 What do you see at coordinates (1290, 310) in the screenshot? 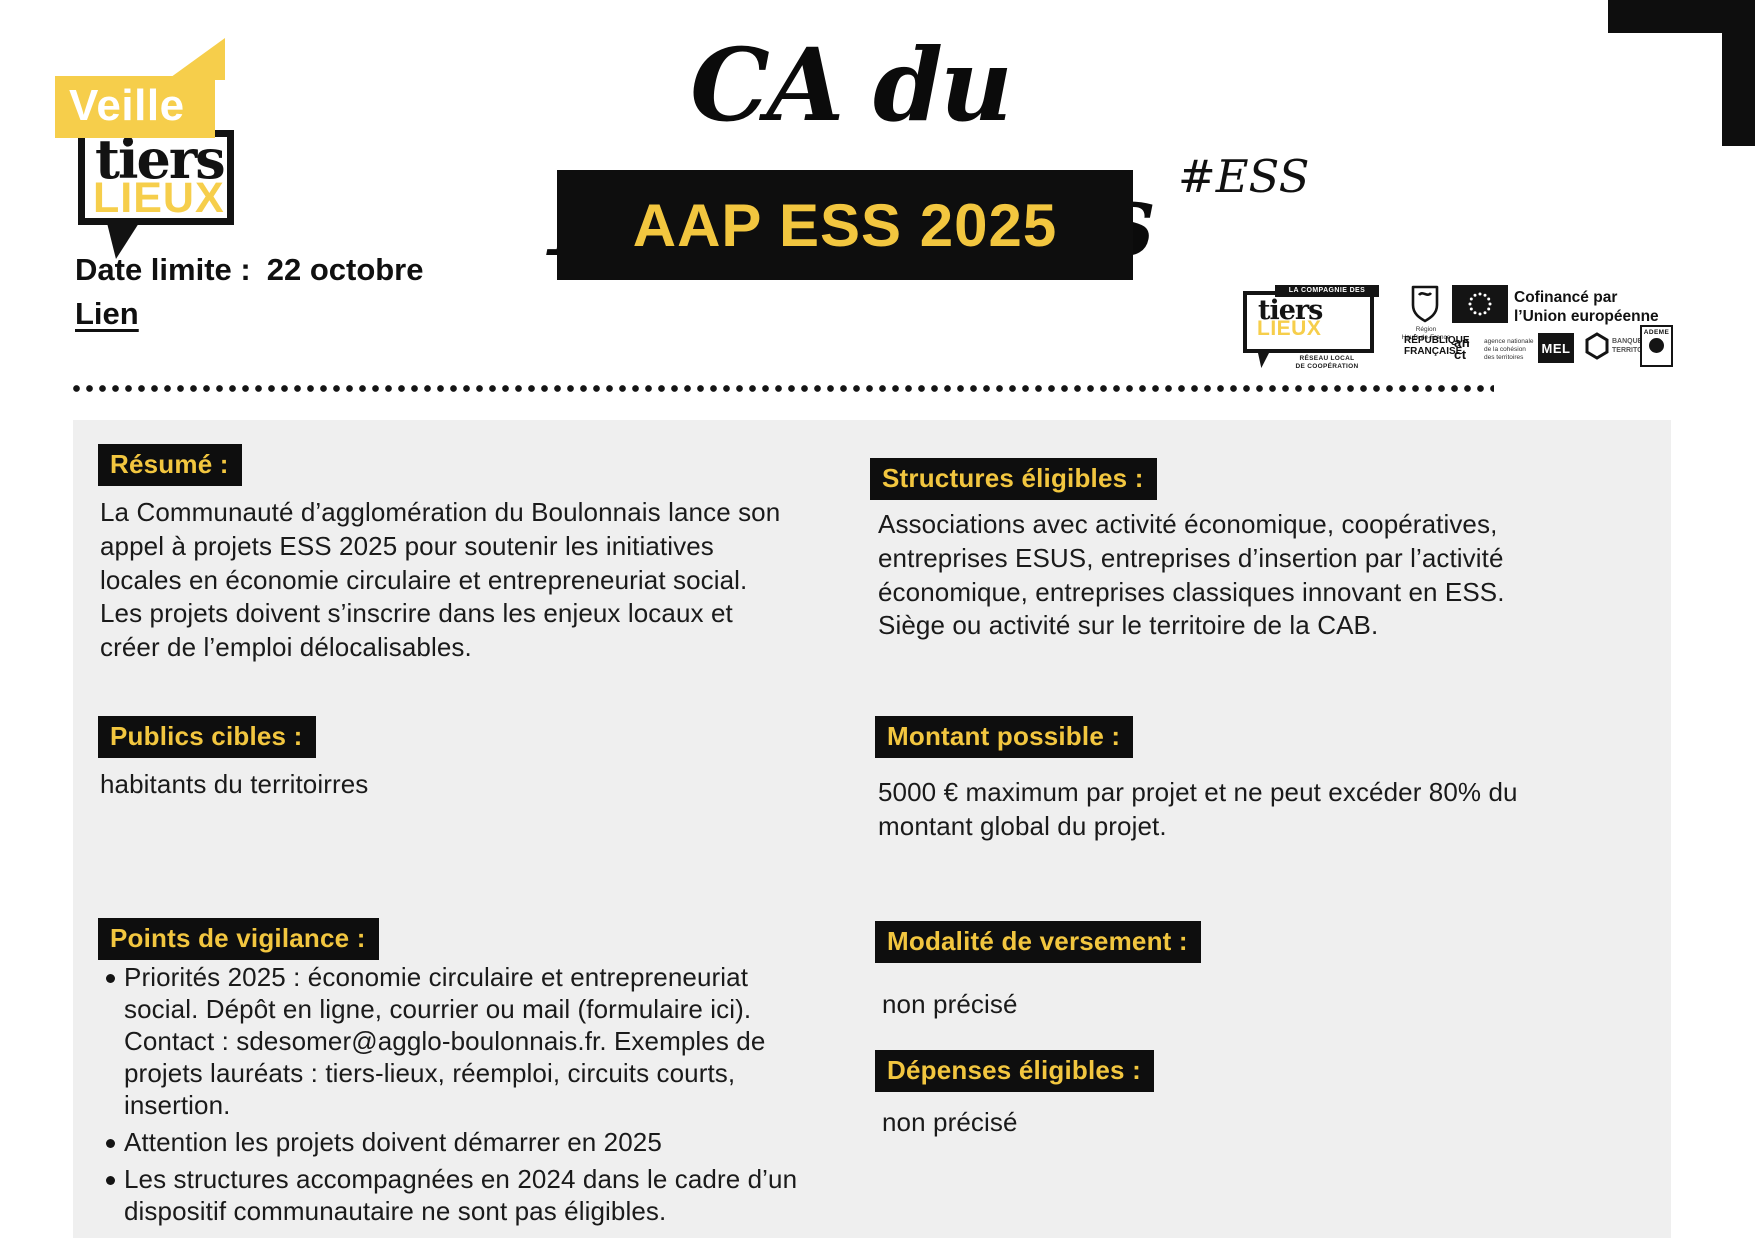
I see `compagnie-tiers-wordmark: tiers` at bounding box center [1290, 310].